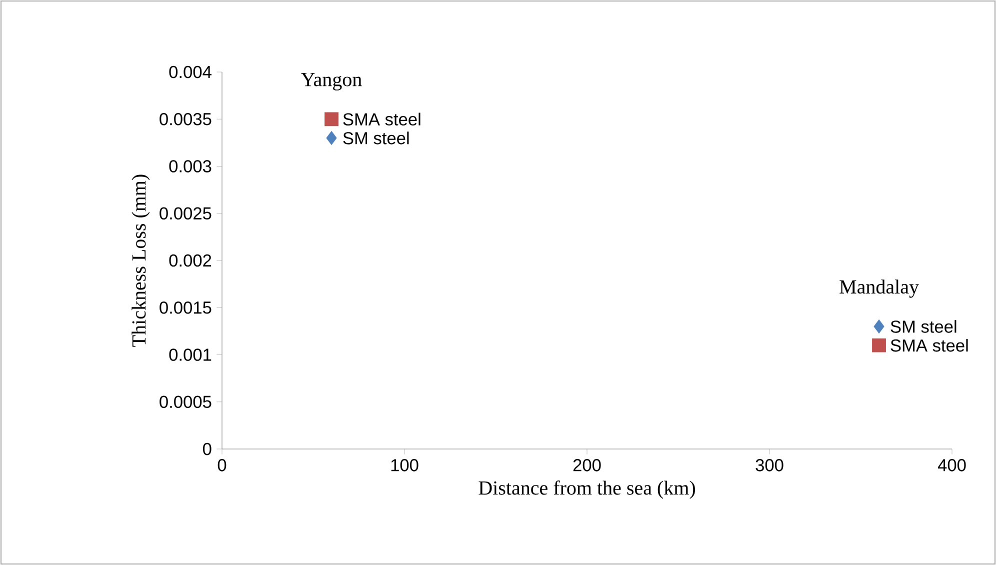 The width and height of the screenshot is (996, 565). What do you see at coordinates (190, 166) in the screenshot?
I see `y-tick-label: 0.003` at bounding box center [190, 166].